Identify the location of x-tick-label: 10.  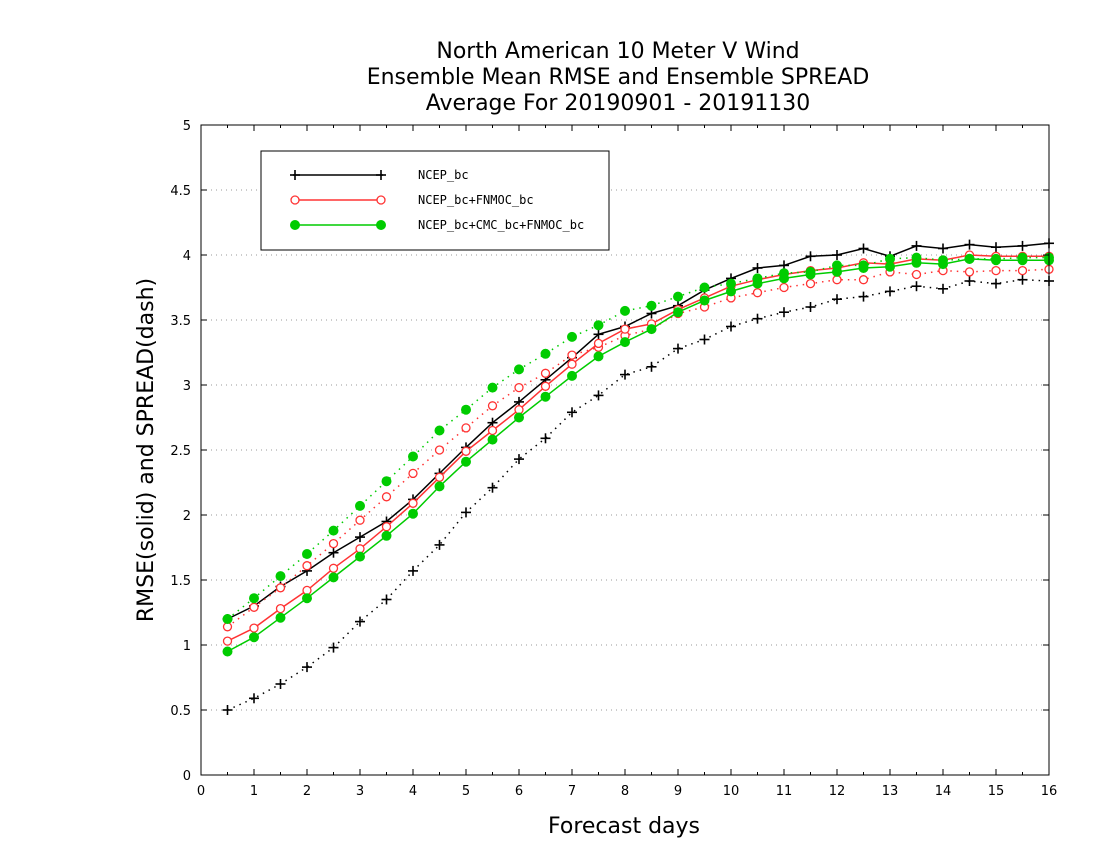
(731, 791).